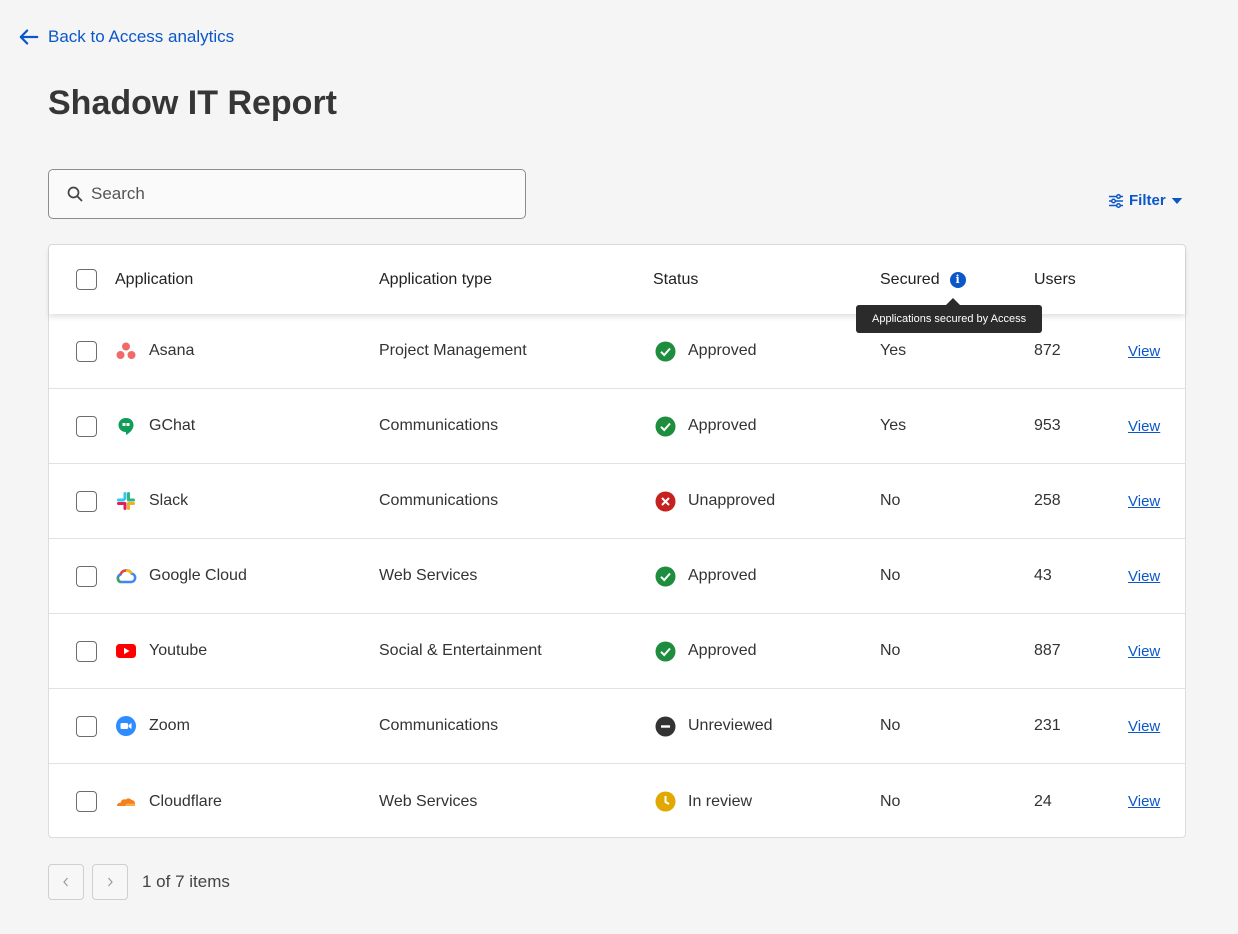 The height and width of the screenshot is (934, 1238). What do you see at coordinates (910, 279) in the screenshot?
I see `column-header-secured-label: Secured` at bounding box center [910, 279].